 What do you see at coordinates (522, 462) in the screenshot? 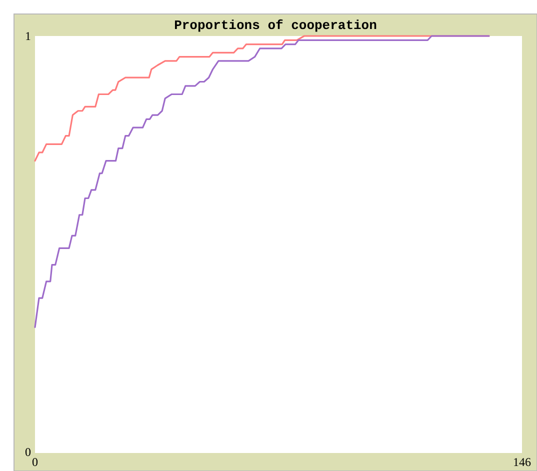
I see `x-tick-label: 146` at bounding box center [522, 462].